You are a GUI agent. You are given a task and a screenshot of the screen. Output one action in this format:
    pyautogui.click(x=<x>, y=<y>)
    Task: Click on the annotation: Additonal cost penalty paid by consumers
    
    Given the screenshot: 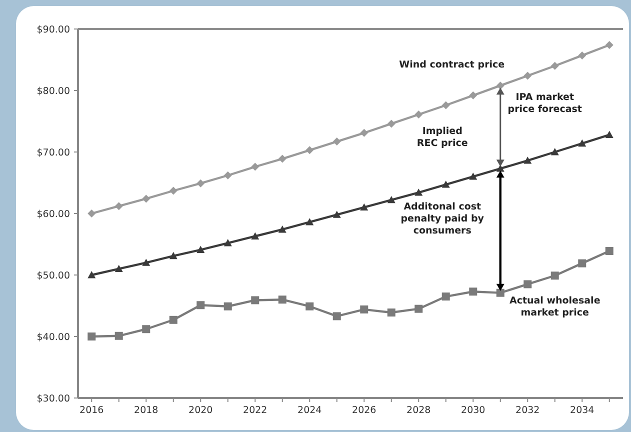 What is the action you would take?
    pyautogui.click(x=442, y=218)
    